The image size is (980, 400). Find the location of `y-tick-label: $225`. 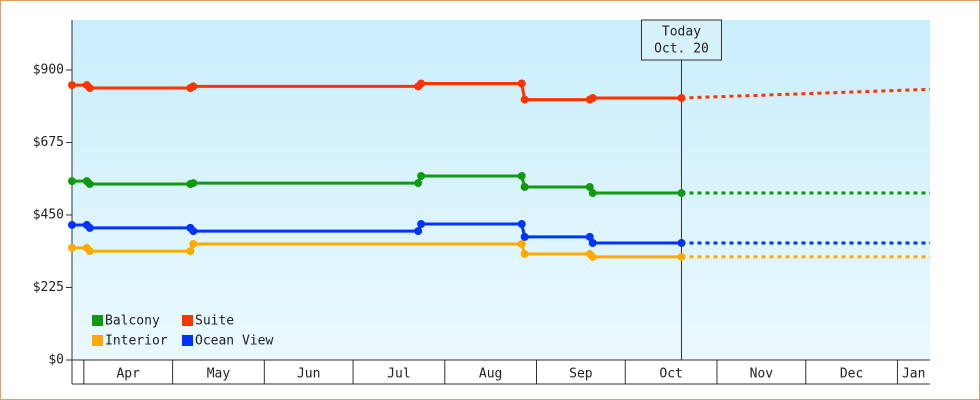

y-tick-label: $225 is located at coordinates (48, 287).